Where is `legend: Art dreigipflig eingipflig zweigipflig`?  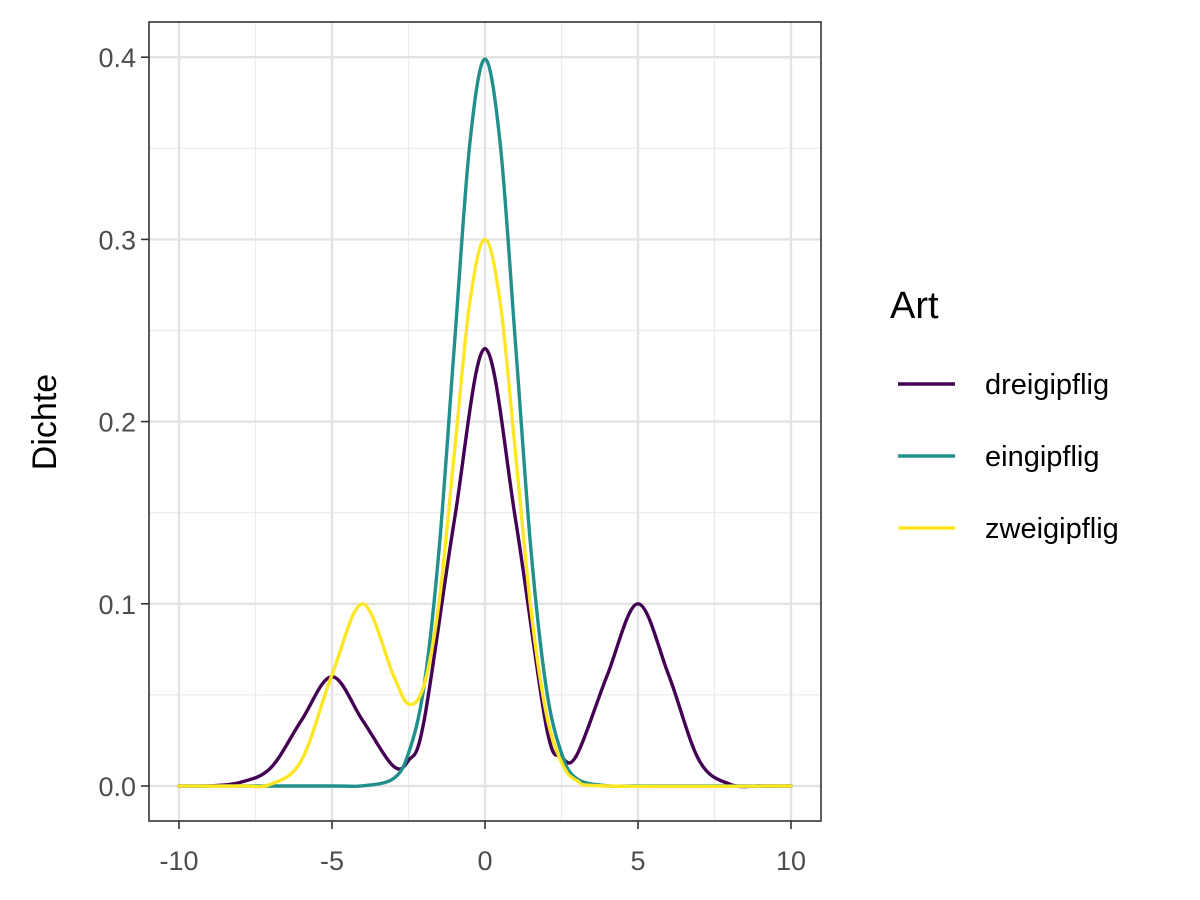
legend: Art dreigipflig eingipflig zweigipflig is located at coordinates (1004, 415).